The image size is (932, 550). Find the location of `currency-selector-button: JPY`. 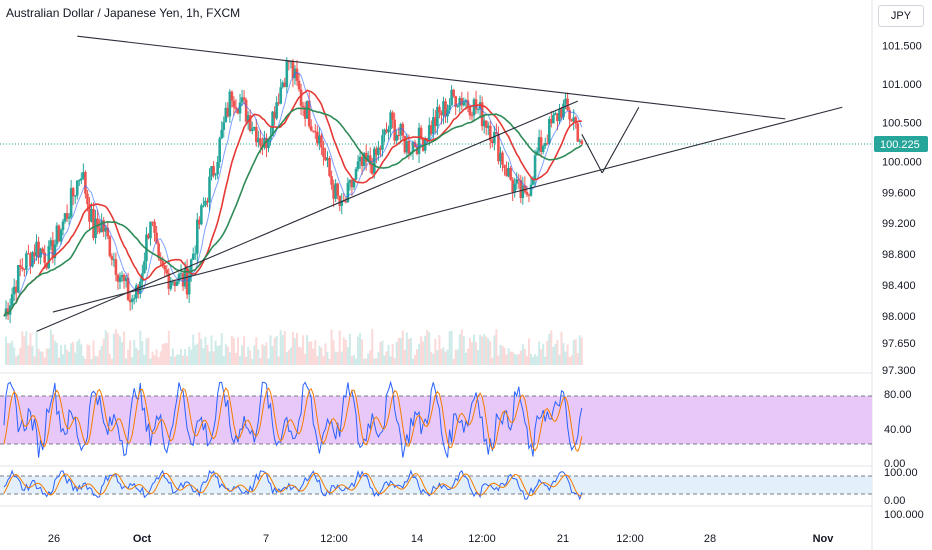

currency-selector-button: JPY is located at coordinates (901, 16).